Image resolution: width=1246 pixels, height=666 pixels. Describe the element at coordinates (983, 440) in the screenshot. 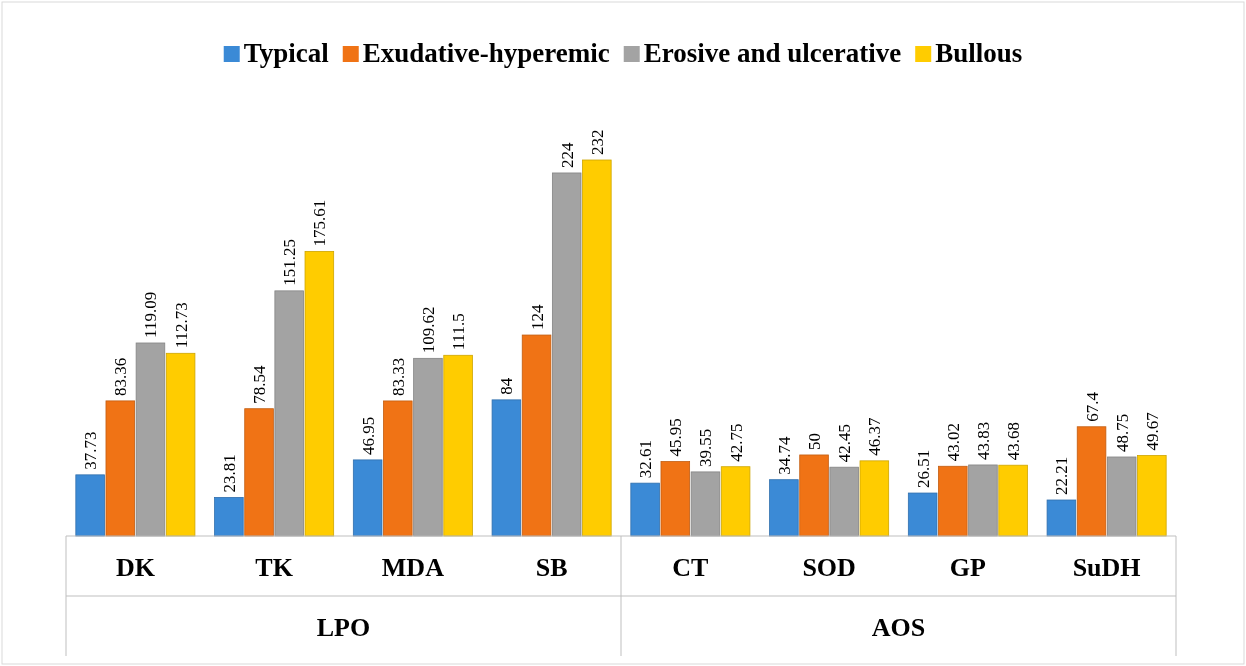

I see `data-label: 43.83` at that location.